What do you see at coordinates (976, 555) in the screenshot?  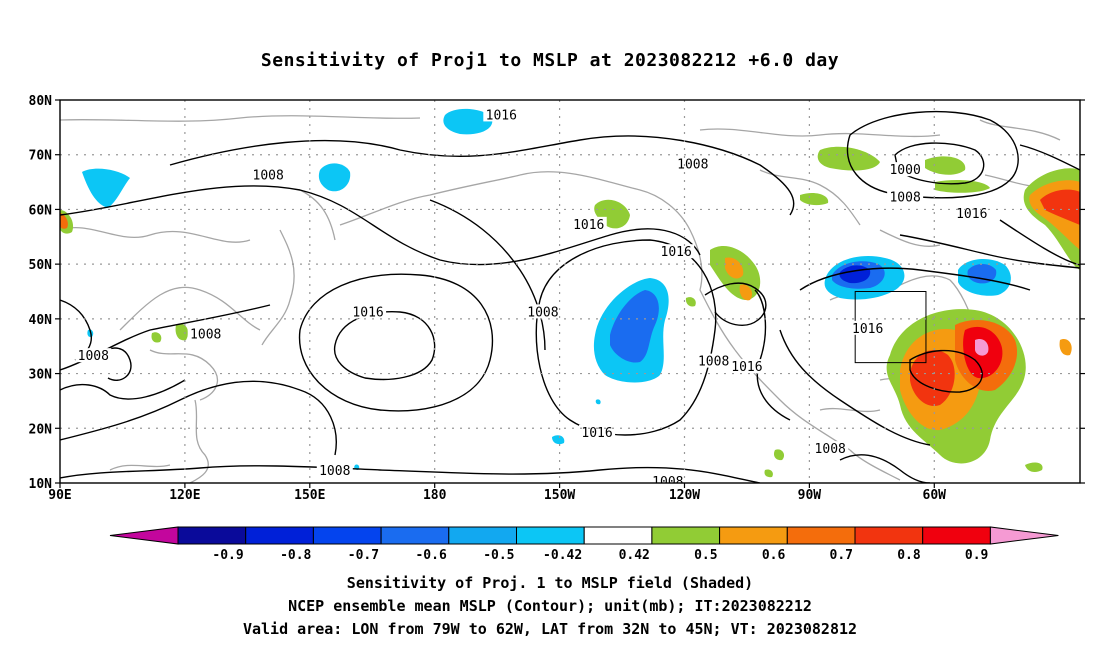 I see `colorbar-label: 0.9` at bounding box center [976, 555].